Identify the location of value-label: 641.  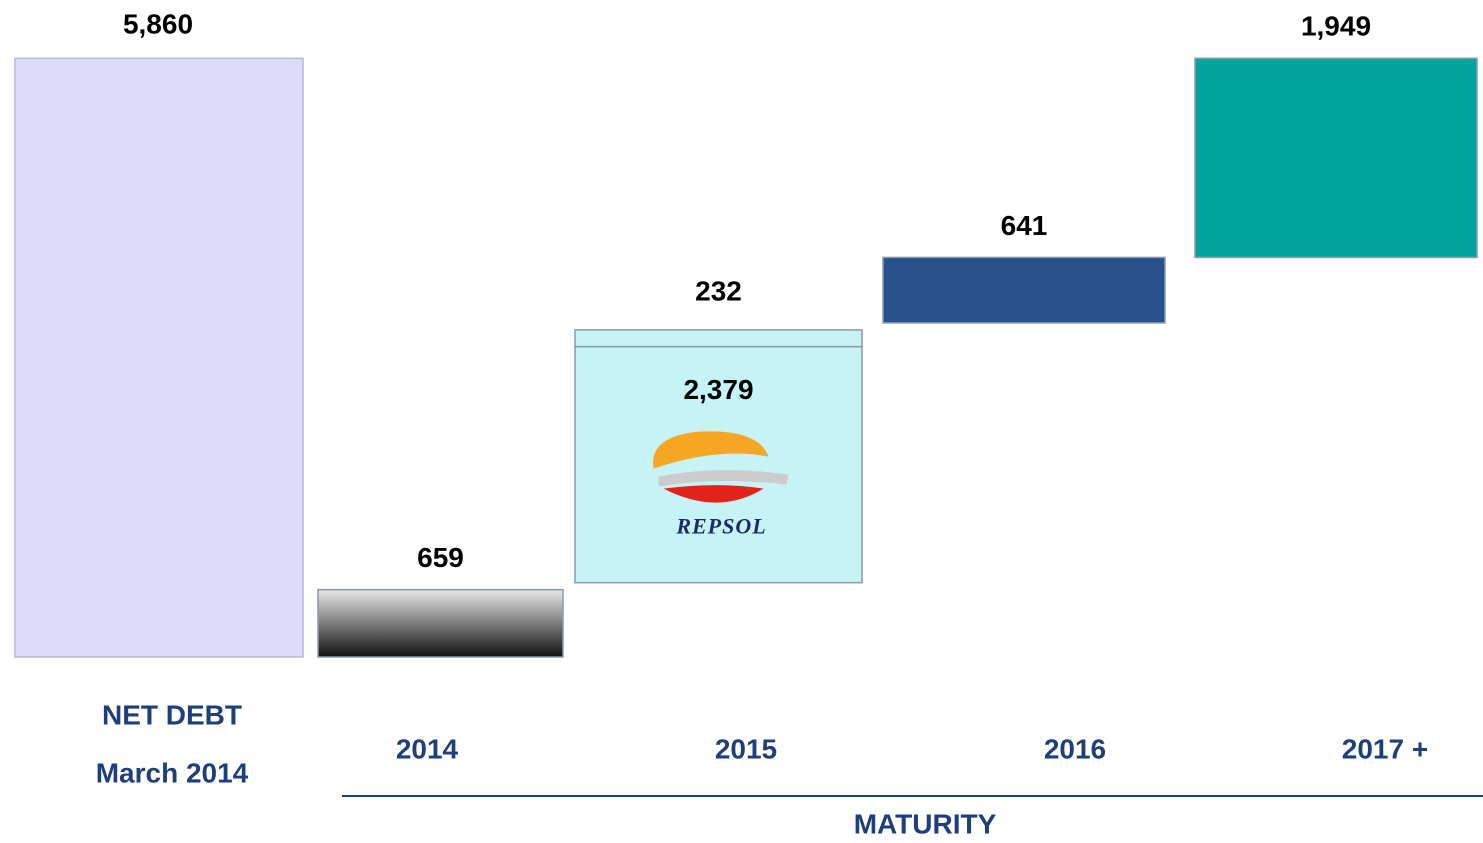
(1024, 225).